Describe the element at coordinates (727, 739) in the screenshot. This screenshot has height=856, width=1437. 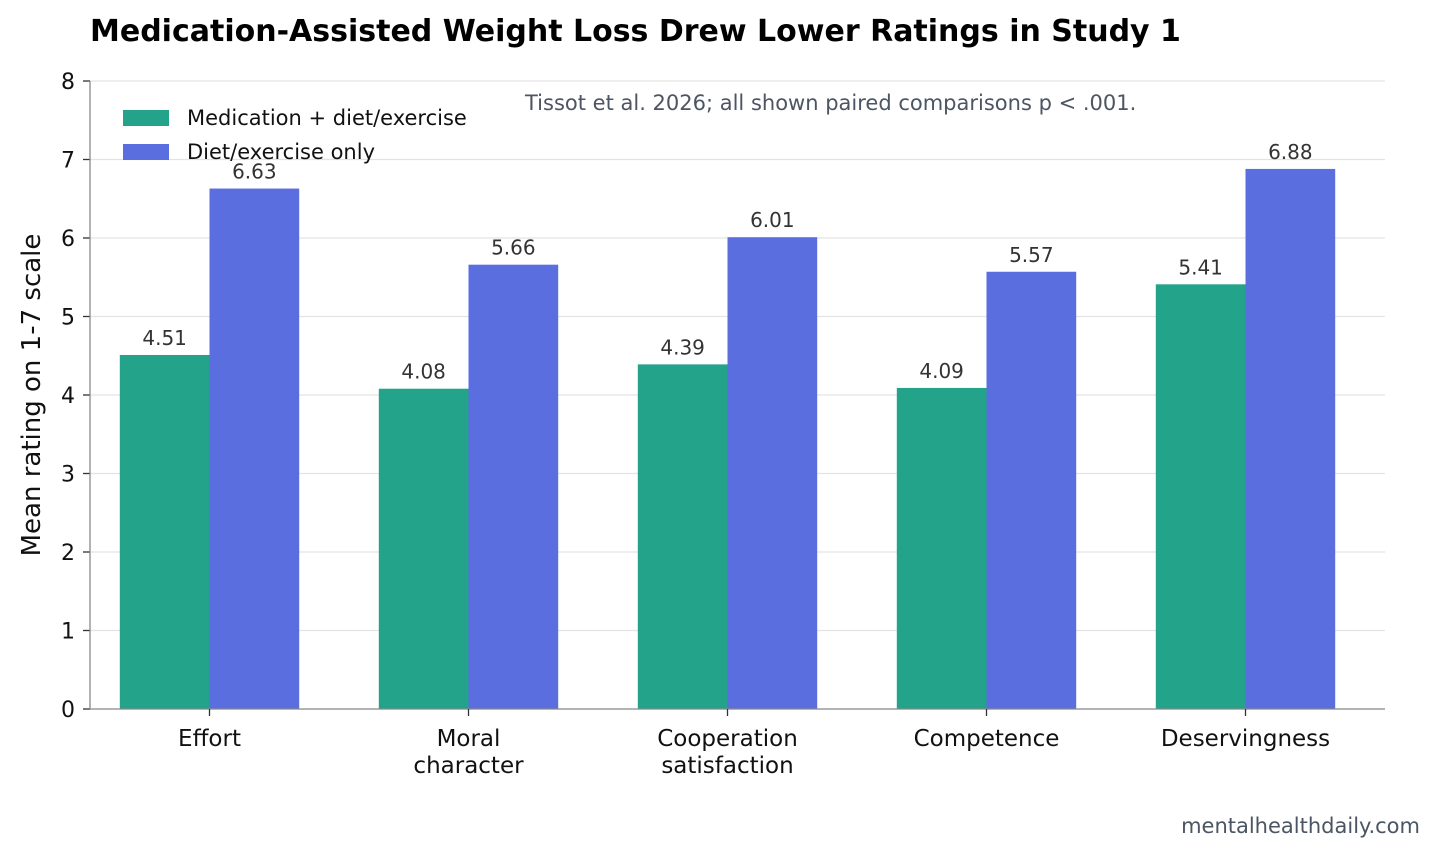
I see `x-tick-label: Cooperation` at that location.